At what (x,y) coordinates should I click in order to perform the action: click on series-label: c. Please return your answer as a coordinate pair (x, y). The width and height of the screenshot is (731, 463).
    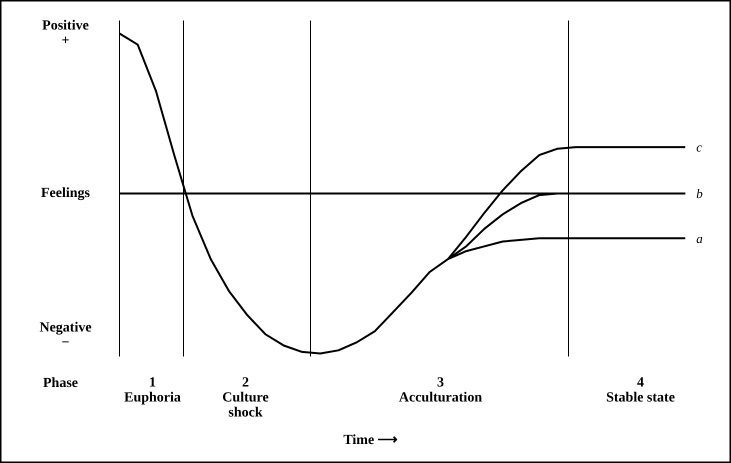
    Looking at the image, I should click on (699, 147).